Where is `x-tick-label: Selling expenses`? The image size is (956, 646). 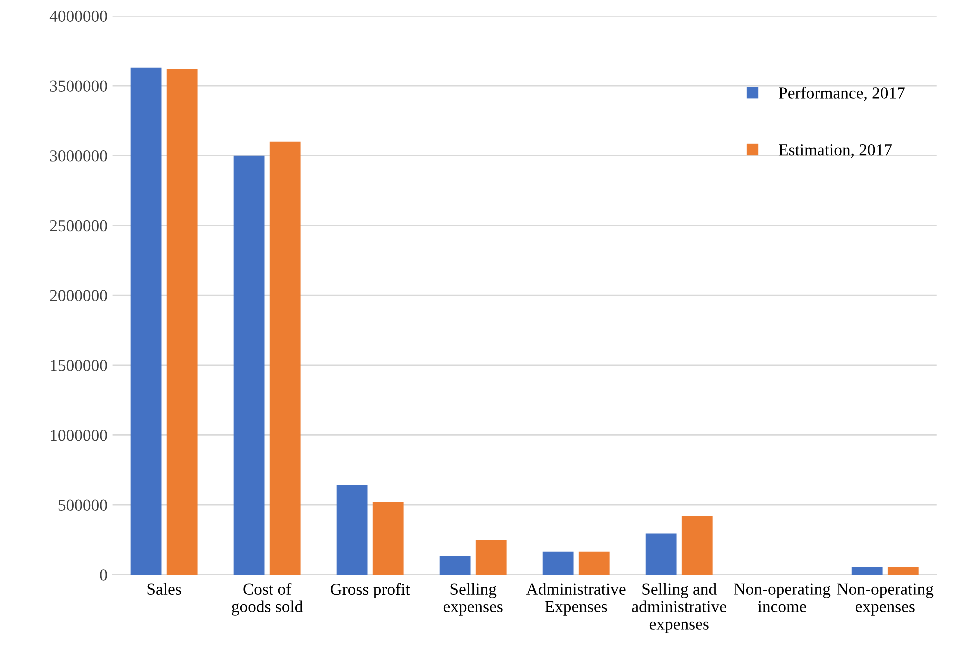
x-tick-label: Selling expenses is located at coordinates (473, 599).